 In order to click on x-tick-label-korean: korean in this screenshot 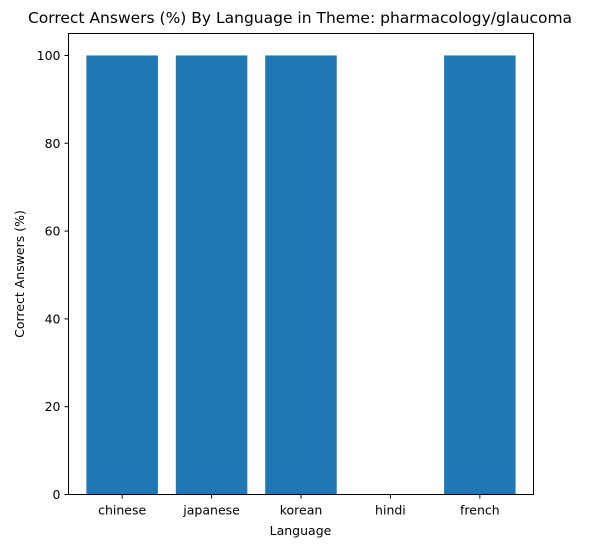, I will do `click(301, 510)`.